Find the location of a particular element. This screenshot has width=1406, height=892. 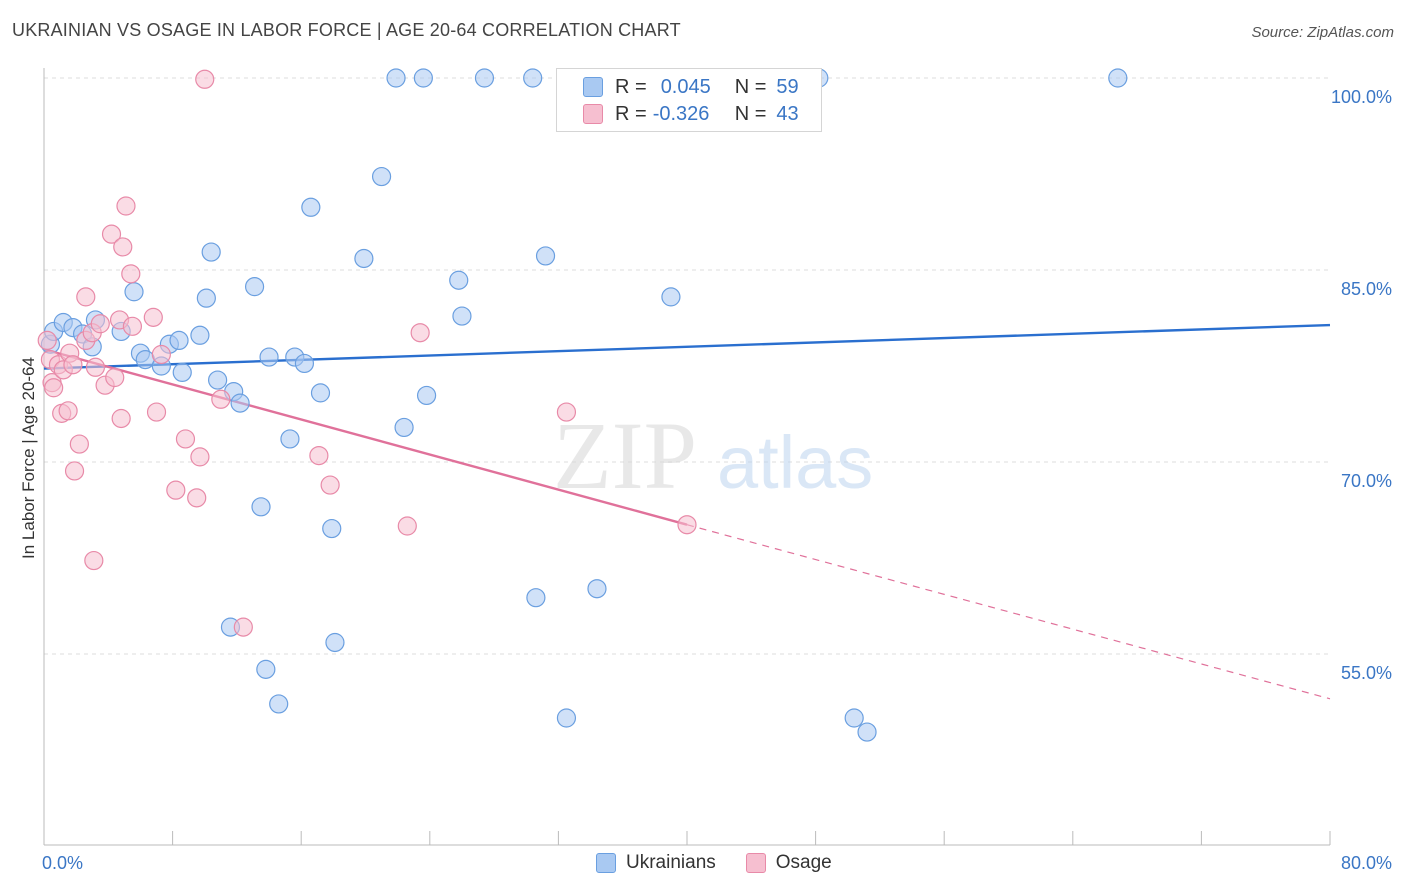

trend-line-osage is located at coordinates (365, 437).